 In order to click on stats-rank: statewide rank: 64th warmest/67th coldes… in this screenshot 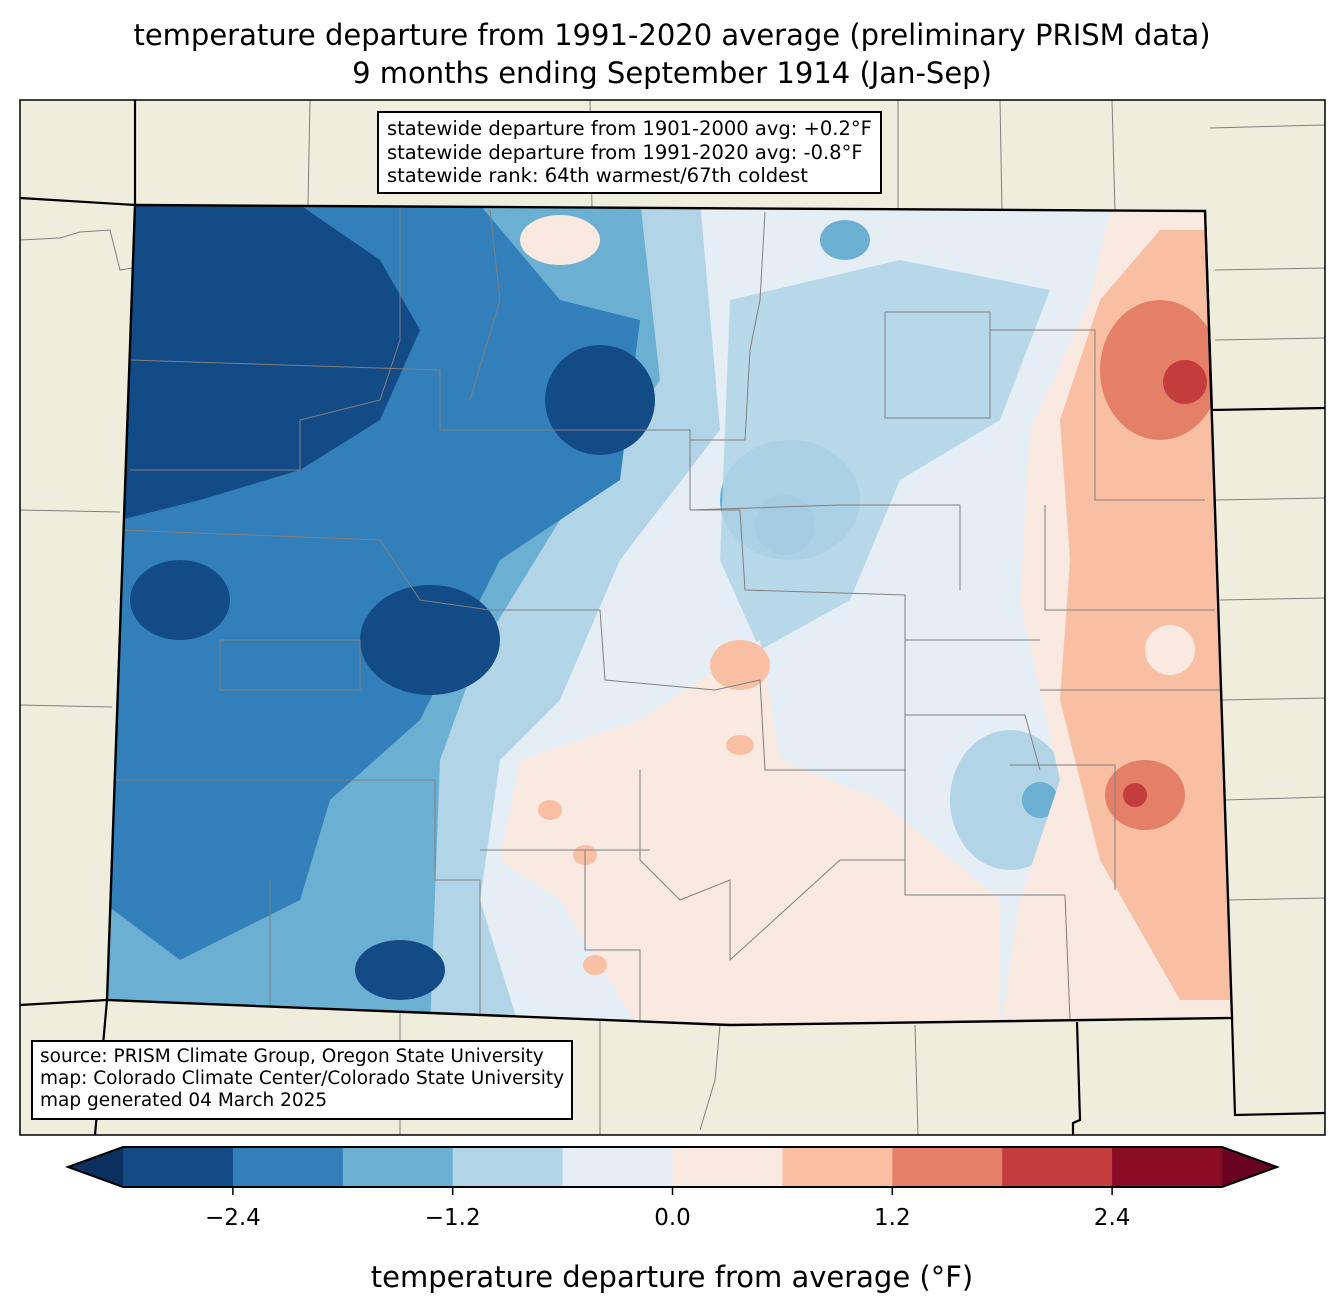, I will do `click(597, 175)`.